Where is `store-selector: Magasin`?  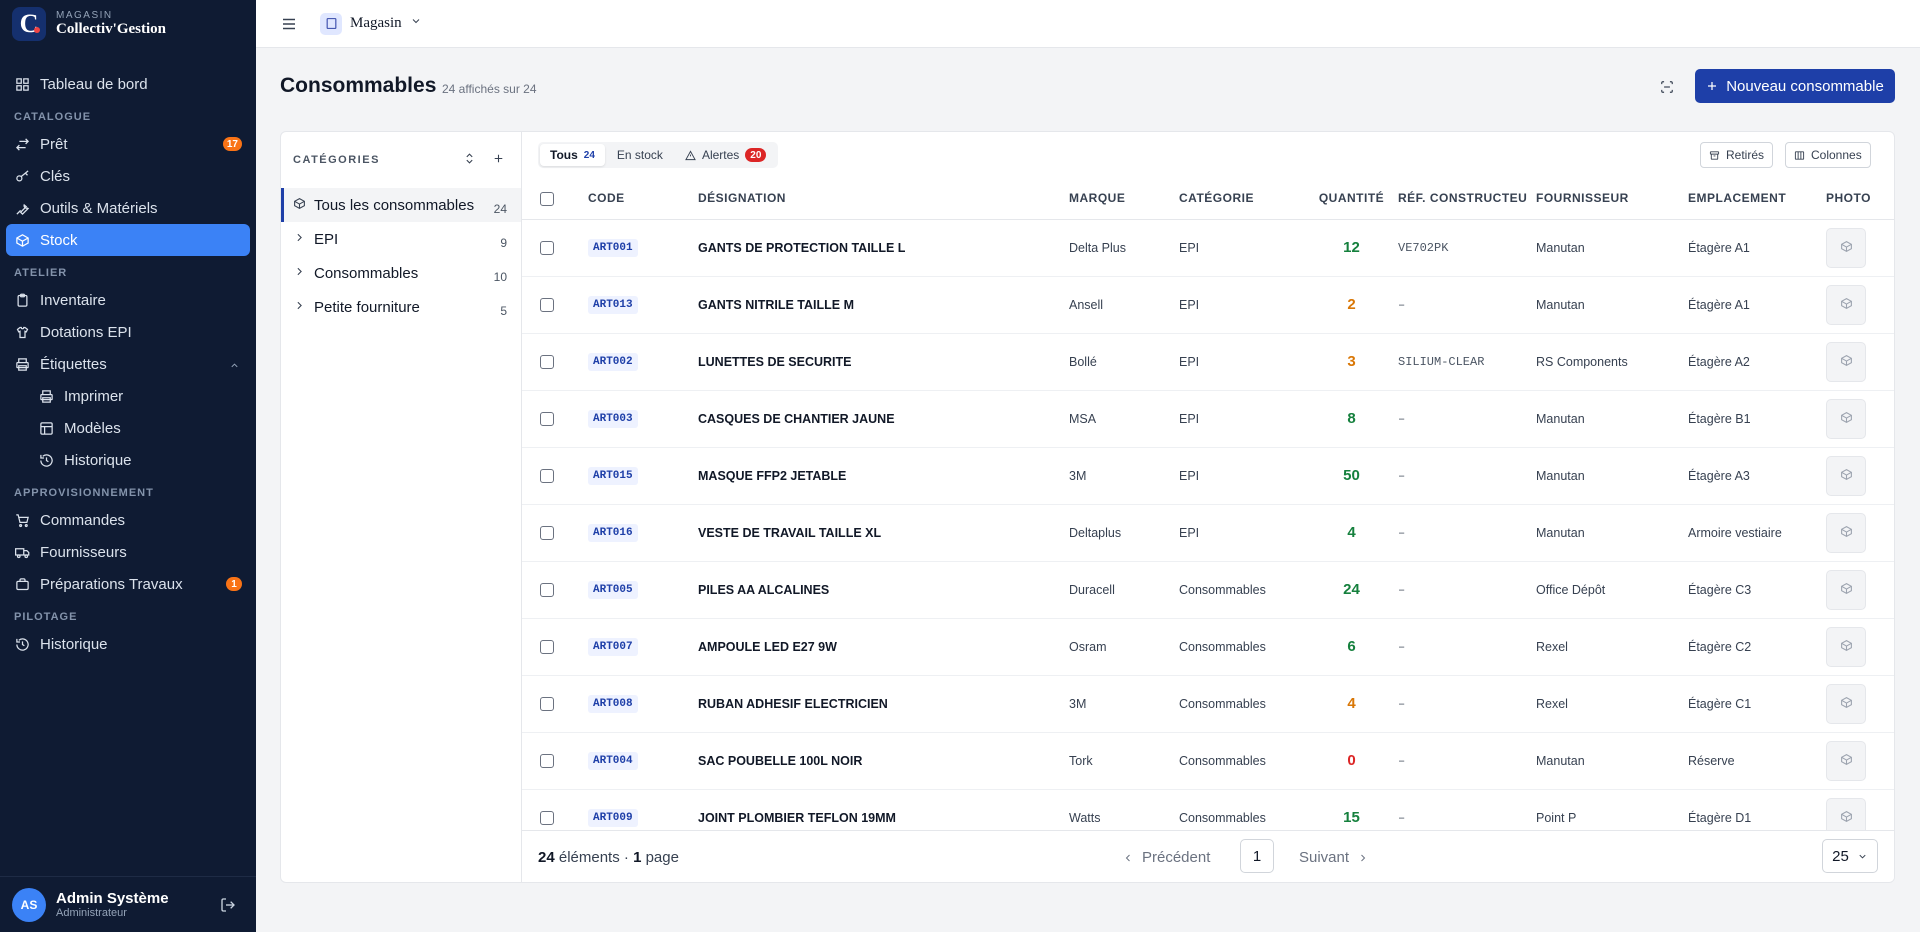 store-selector: Magasin is located at coordinates (371, 23).